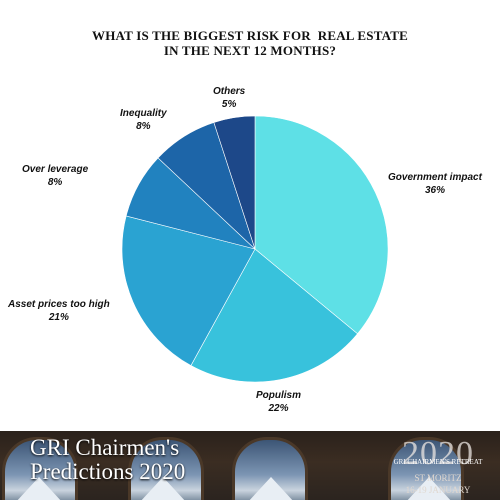 This screenshot has width=500, height=500. Describe the element at coordinates (438, 490) in the screenshot. I see `retreat-dates: 16-19 JANUARY` at that location.